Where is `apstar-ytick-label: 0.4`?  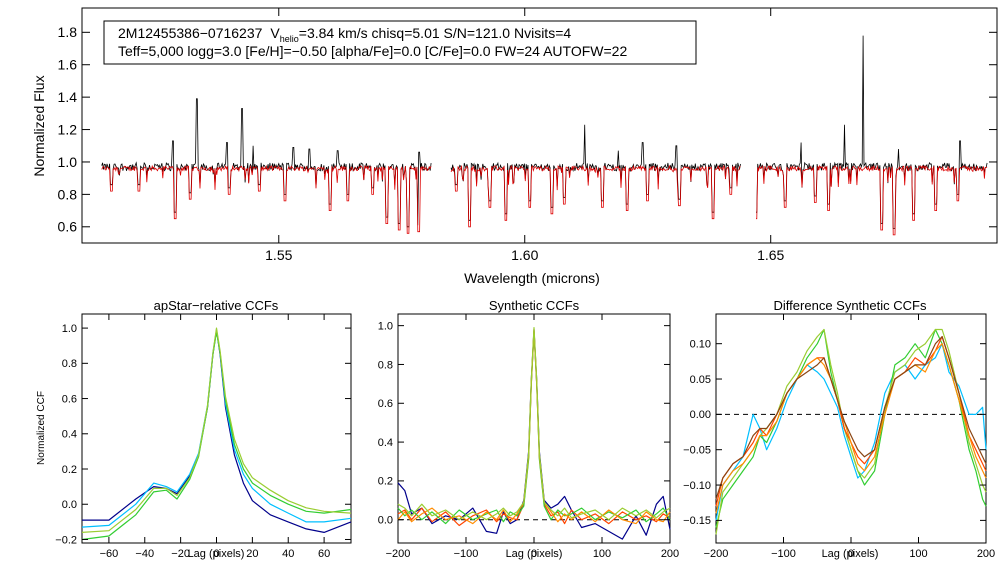 apstar-ytick-label: 0.4 is located at coordinates (69, 435).